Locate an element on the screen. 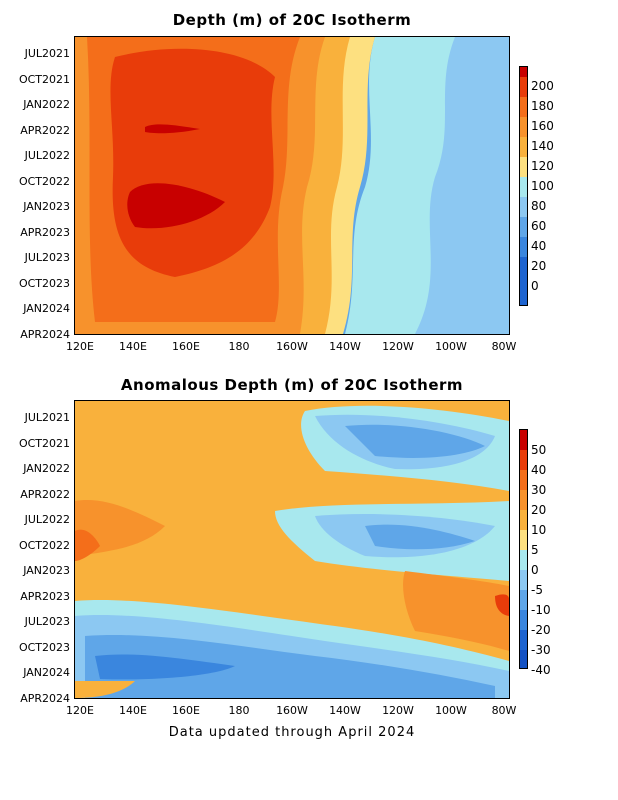 This screenshot has height=800, width=618. anomaly-chart-title: Anomalous Depth (m) of 20C Isotherm is located at coordinates (292, 385).